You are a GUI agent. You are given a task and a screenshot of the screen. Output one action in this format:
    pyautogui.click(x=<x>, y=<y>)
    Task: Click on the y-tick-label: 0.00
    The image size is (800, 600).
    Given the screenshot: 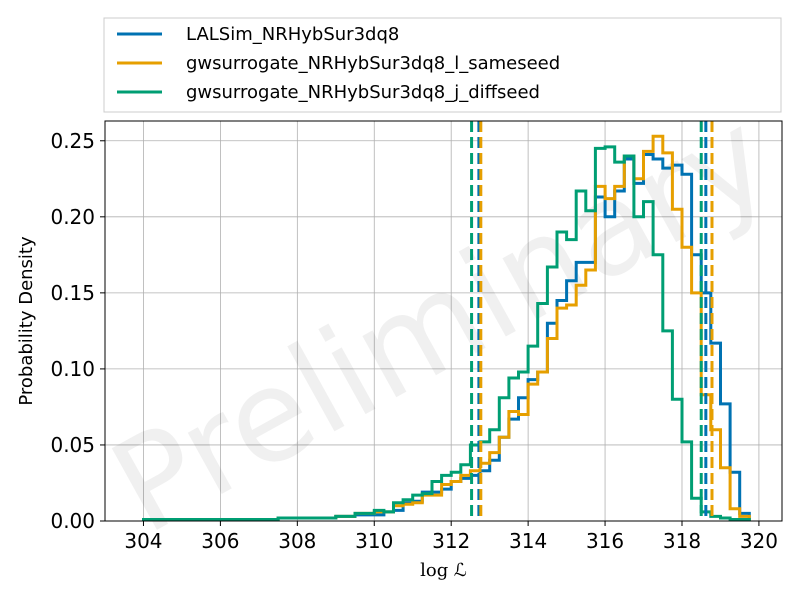 What is the action you would take?
    pyautogui.click(x=72, y=521)
    